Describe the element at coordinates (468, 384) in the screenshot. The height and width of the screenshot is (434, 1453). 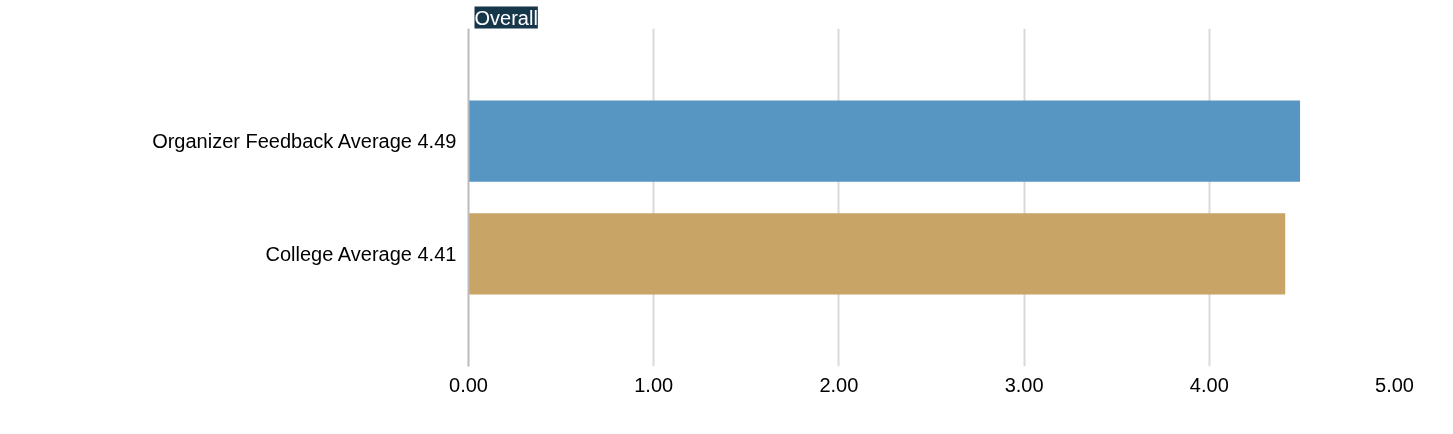
I see `x-tick-label: 0.00` at that location.